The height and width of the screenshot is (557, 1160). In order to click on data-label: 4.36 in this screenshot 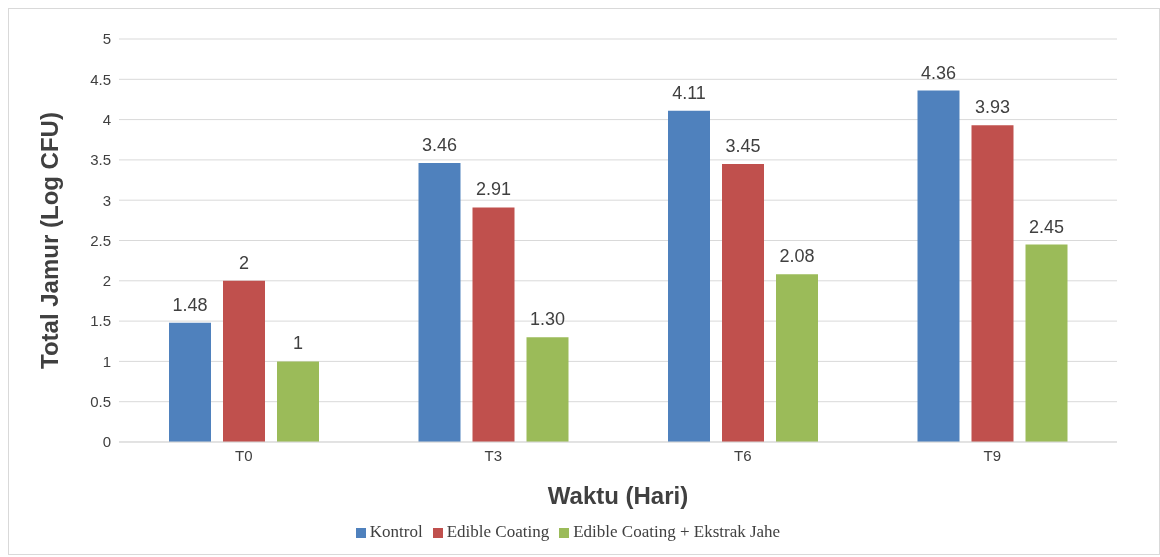, I will do `click(938, 72)`.